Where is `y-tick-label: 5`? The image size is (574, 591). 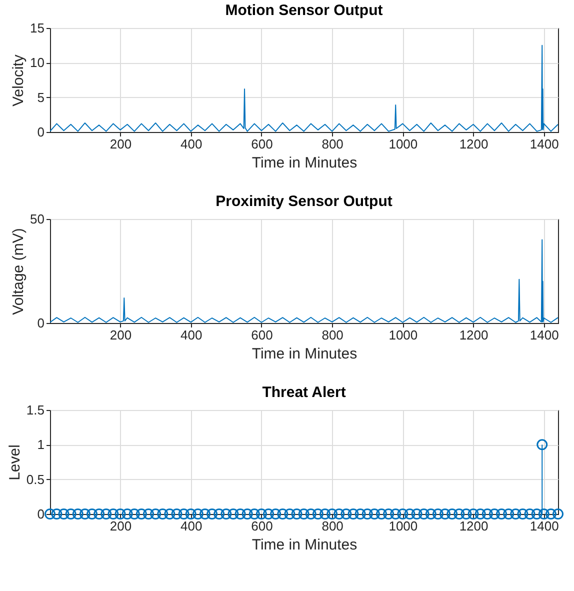
y-tick-label: 5 is located at coordinates (40, 97).